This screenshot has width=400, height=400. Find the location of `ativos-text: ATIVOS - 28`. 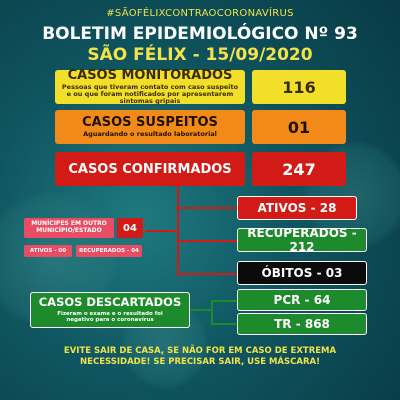

ativos-text: ATIVOS - 28 is located at coordinates (297, 208).